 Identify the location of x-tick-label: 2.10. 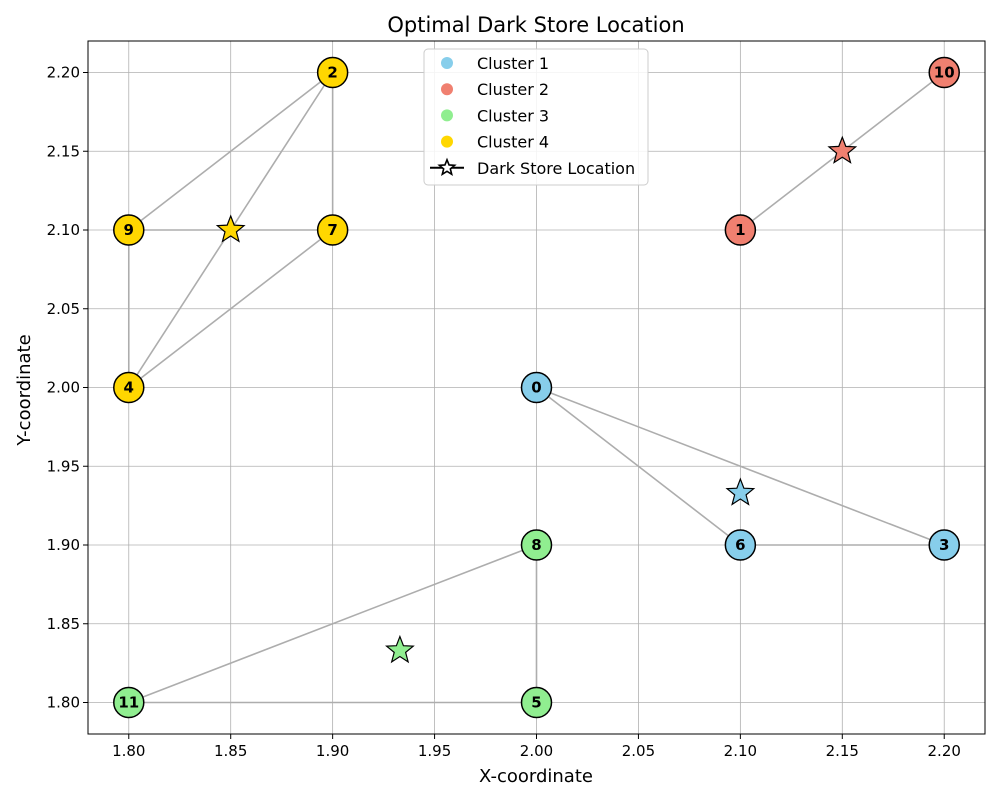
(740, 751).